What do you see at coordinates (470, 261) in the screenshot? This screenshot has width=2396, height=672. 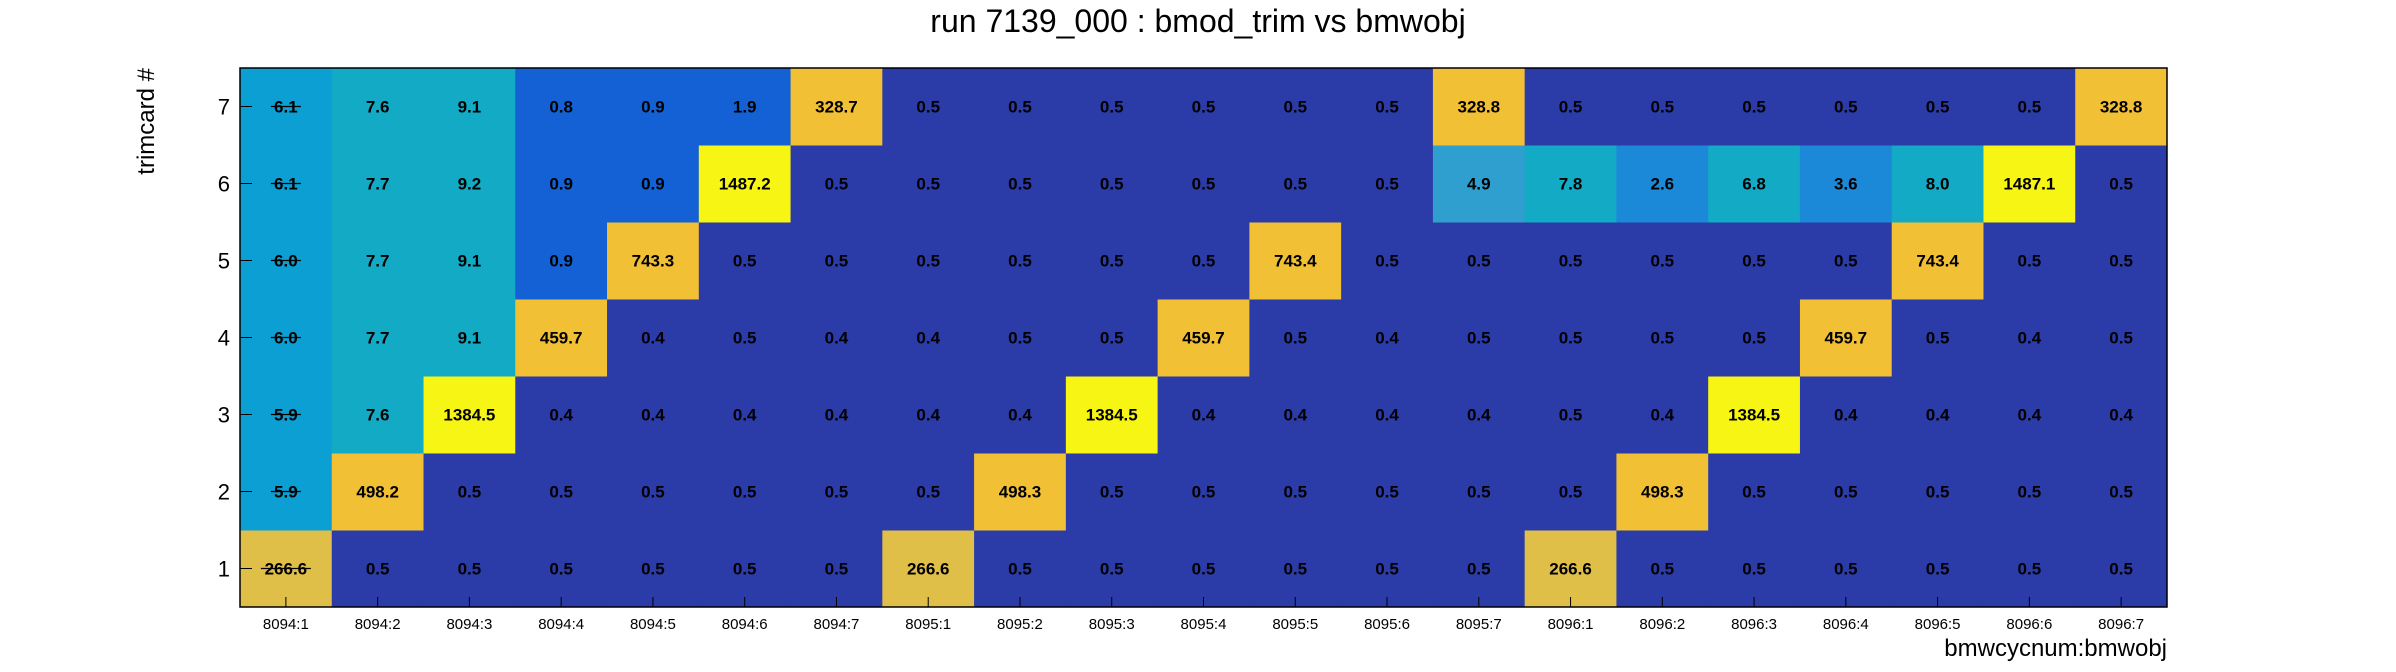 I see `cell-value-label: 9.1` at bounding box center [470, 261].